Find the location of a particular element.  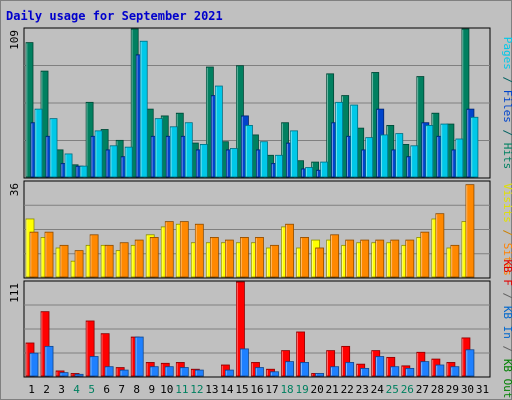

x-tick-label: 4 is located at coordinates (76, 389).